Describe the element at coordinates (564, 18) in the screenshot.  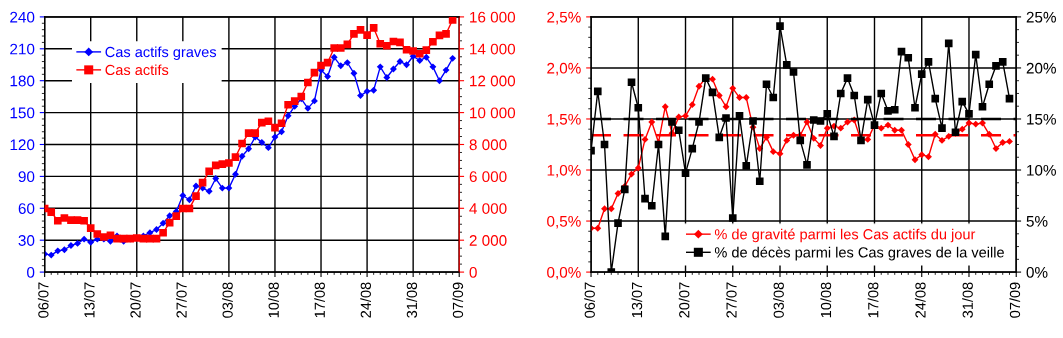
I see `y-tick-label: 2,5%` at that location.